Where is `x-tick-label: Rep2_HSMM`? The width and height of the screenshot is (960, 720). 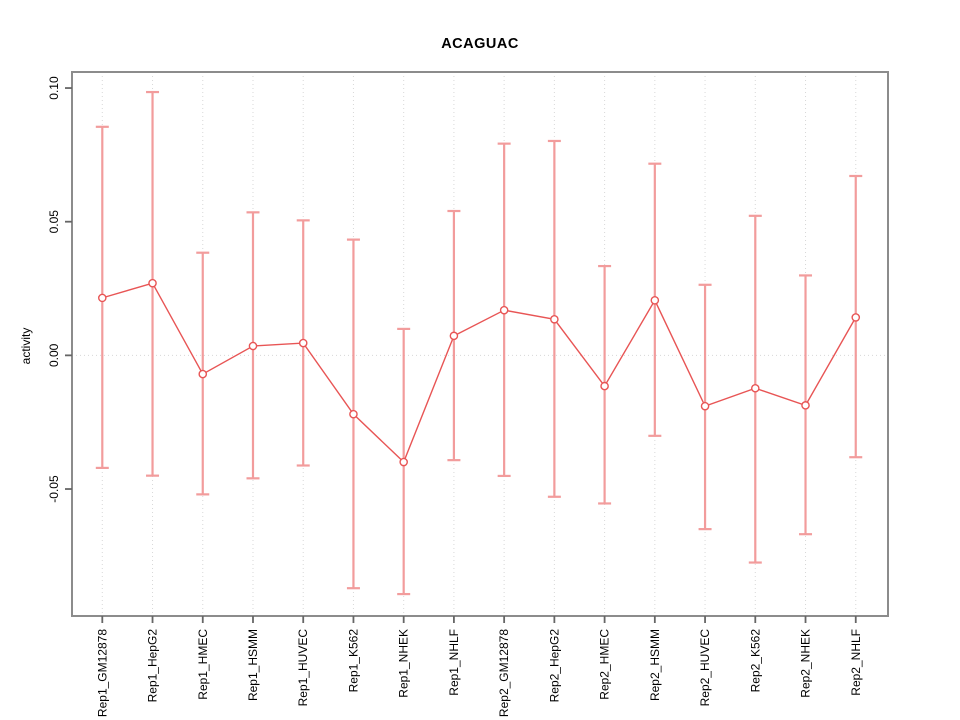 x-tick-label: Rep2_HSMM is located at coordinates (655, 665).